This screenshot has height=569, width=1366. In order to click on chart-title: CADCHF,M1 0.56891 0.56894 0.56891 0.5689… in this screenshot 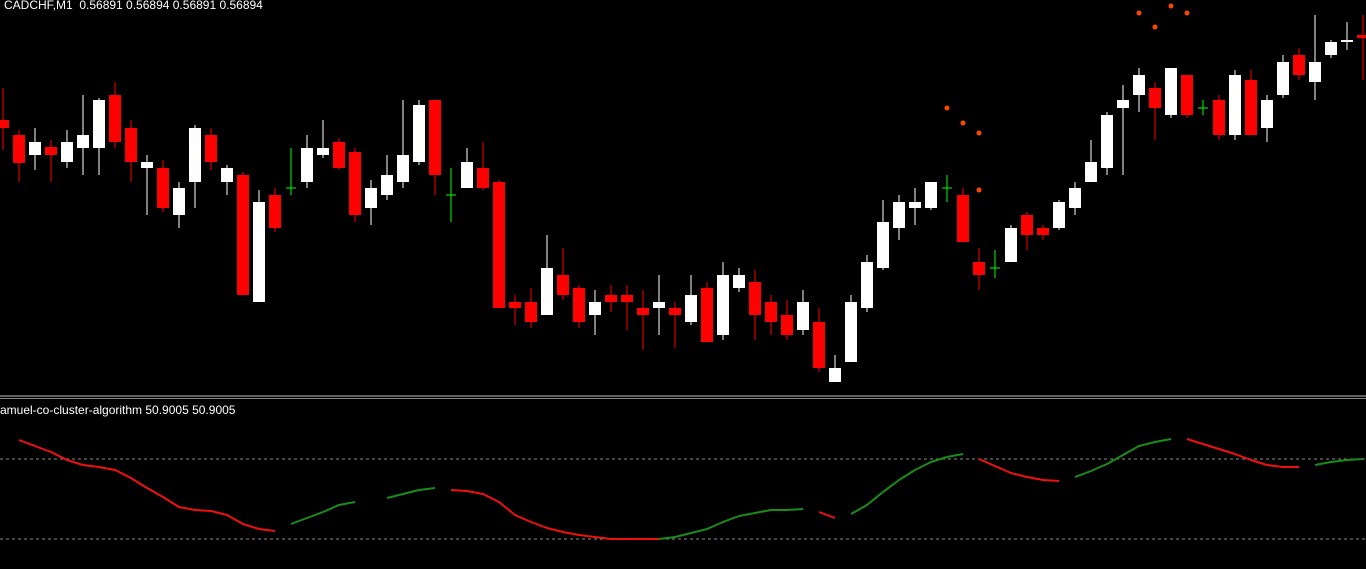, I will do `click(133, 6)`.